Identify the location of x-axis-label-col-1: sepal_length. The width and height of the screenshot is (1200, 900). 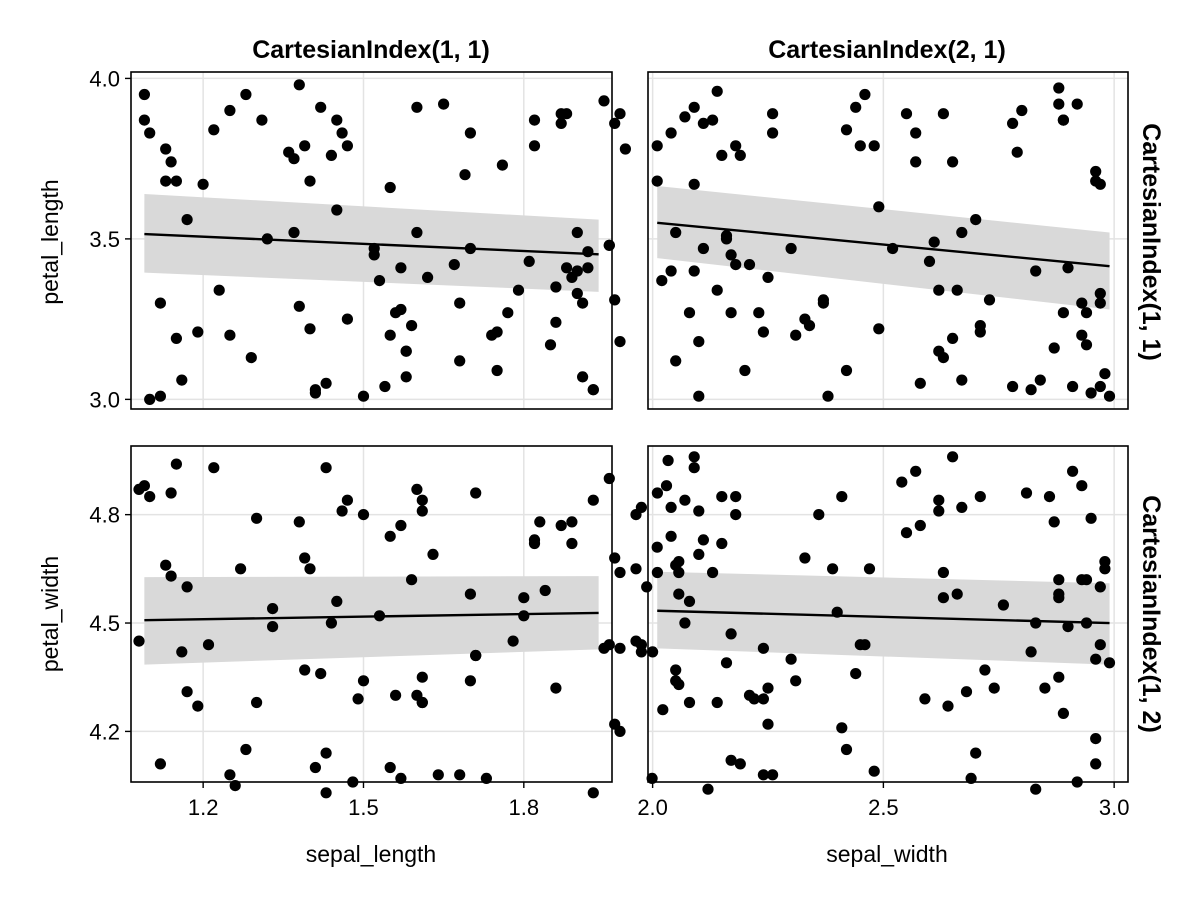
(371, 854).